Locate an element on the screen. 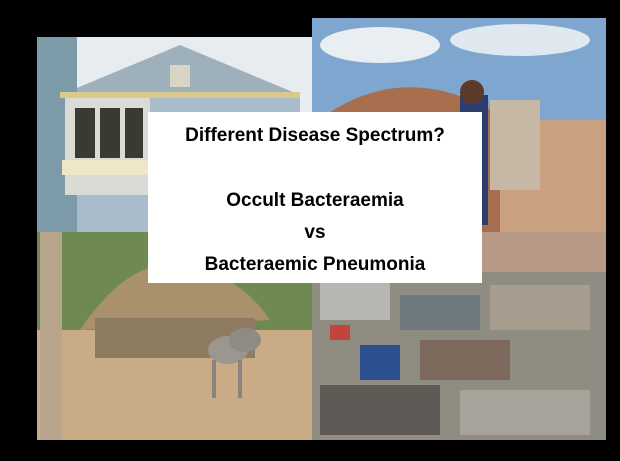  slide-line: Bacteraemic Pneumonia is located at coordinates (315, 264).